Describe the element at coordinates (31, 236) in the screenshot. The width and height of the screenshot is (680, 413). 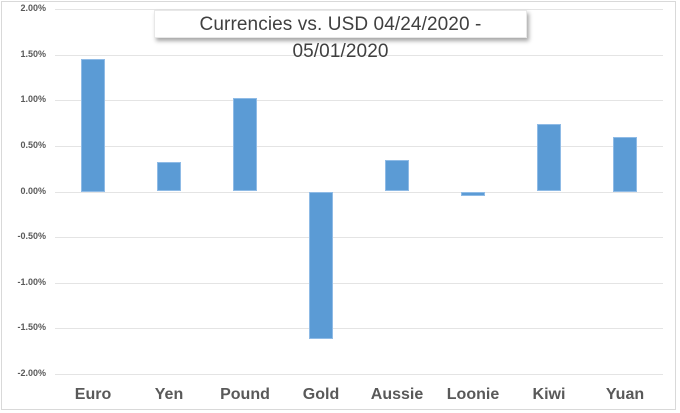
I see `y-tick-label: -0.50%` at that location.